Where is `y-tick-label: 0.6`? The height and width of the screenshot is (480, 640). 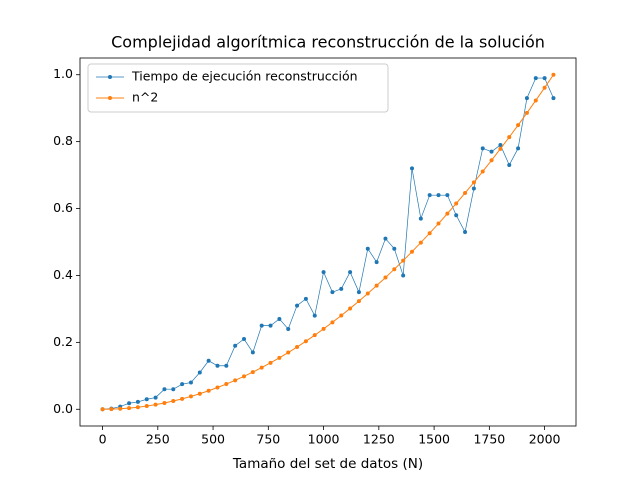
y-tick-label: 0.6 is located at coordinates (63, 207).